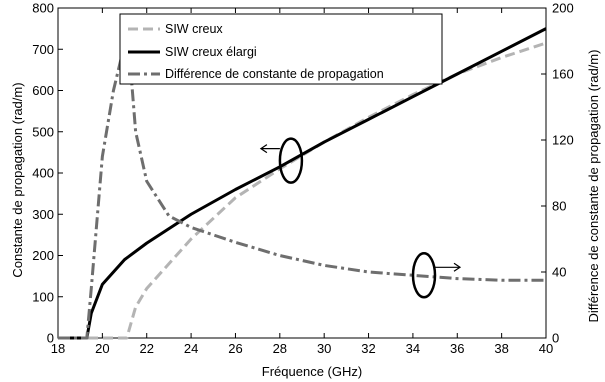  Describe the element at coordinates (43, 90) in the screenshot. I see `y-left-tick-label: 600` at that location.